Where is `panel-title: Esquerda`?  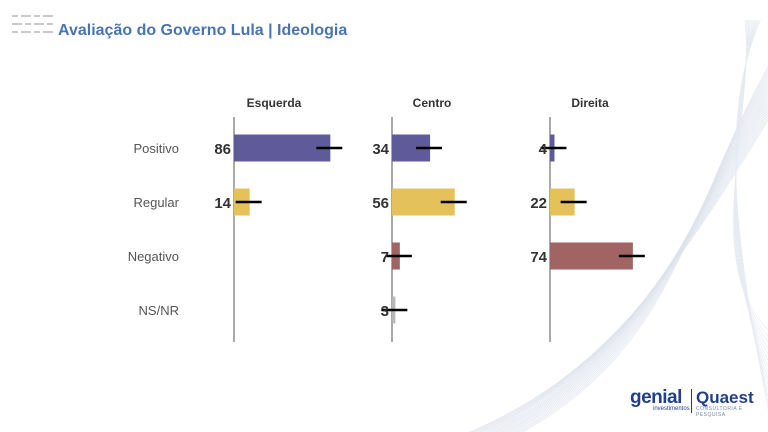 panel-title: Esquerda is located at coordinates (274, 103).